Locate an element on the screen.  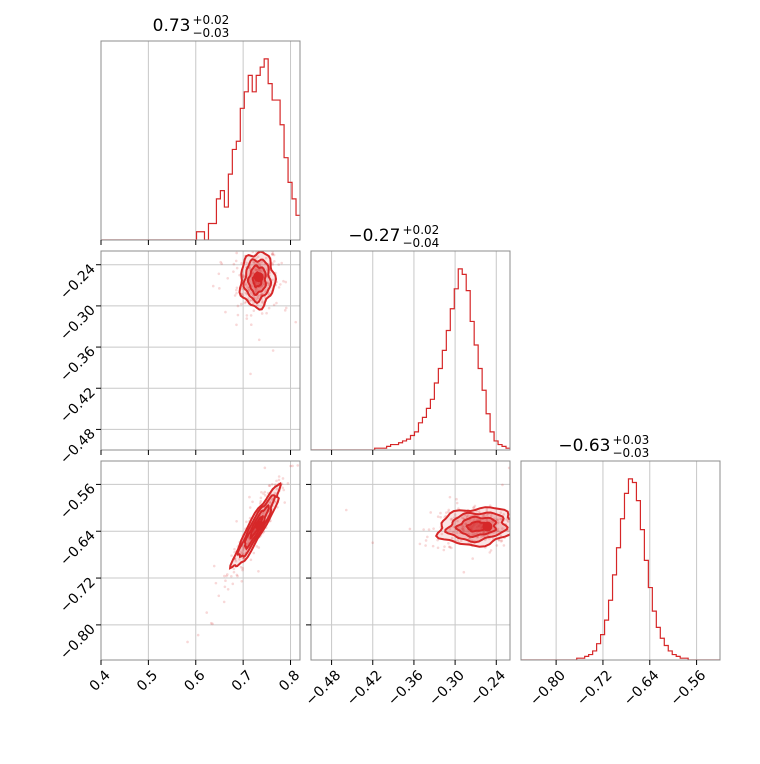
y-tick-label: −0.30 is located at coordinates (78, 323).